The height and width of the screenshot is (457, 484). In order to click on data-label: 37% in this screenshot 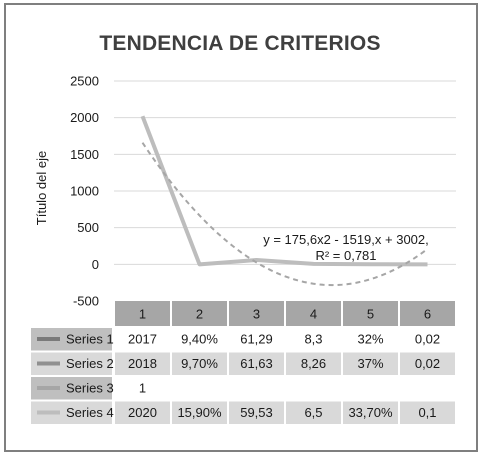, I will do `click(370, 363)`.